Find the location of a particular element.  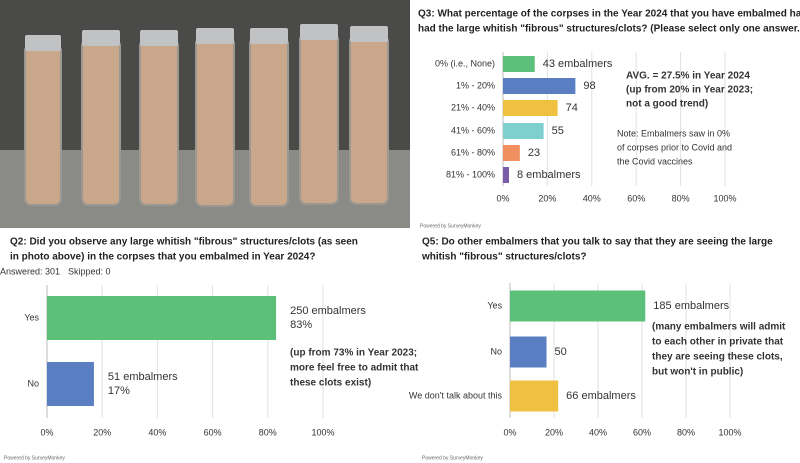

count-label: 55 is located at coordinates (558, 131).